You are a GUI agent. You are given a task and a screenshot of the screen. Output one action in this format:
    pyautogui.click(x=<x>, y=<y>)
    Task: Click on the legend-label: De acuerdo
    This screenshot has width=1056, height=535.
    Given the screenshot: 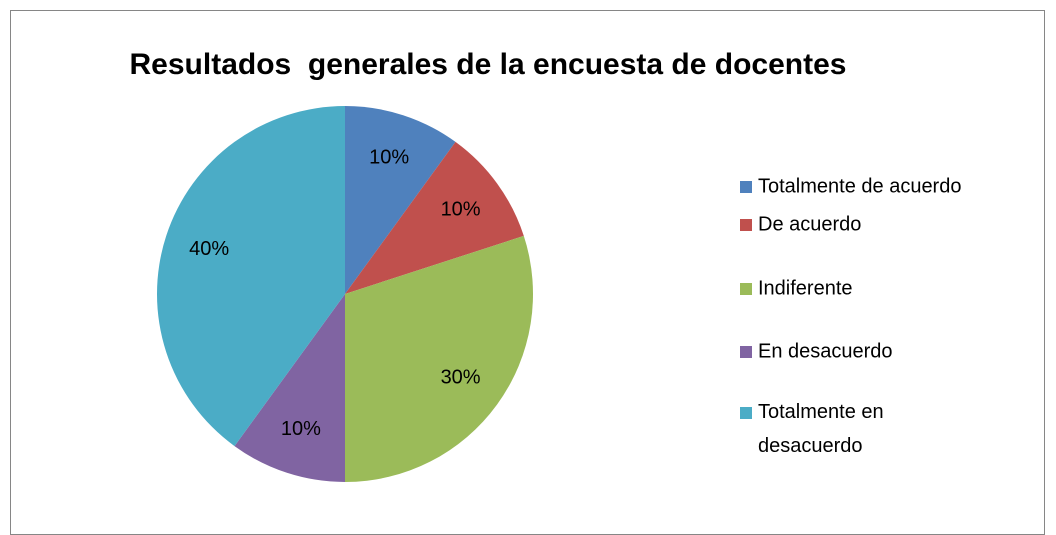 What is the action you would take?
    pyautogui.click(x=809, y=224)
    